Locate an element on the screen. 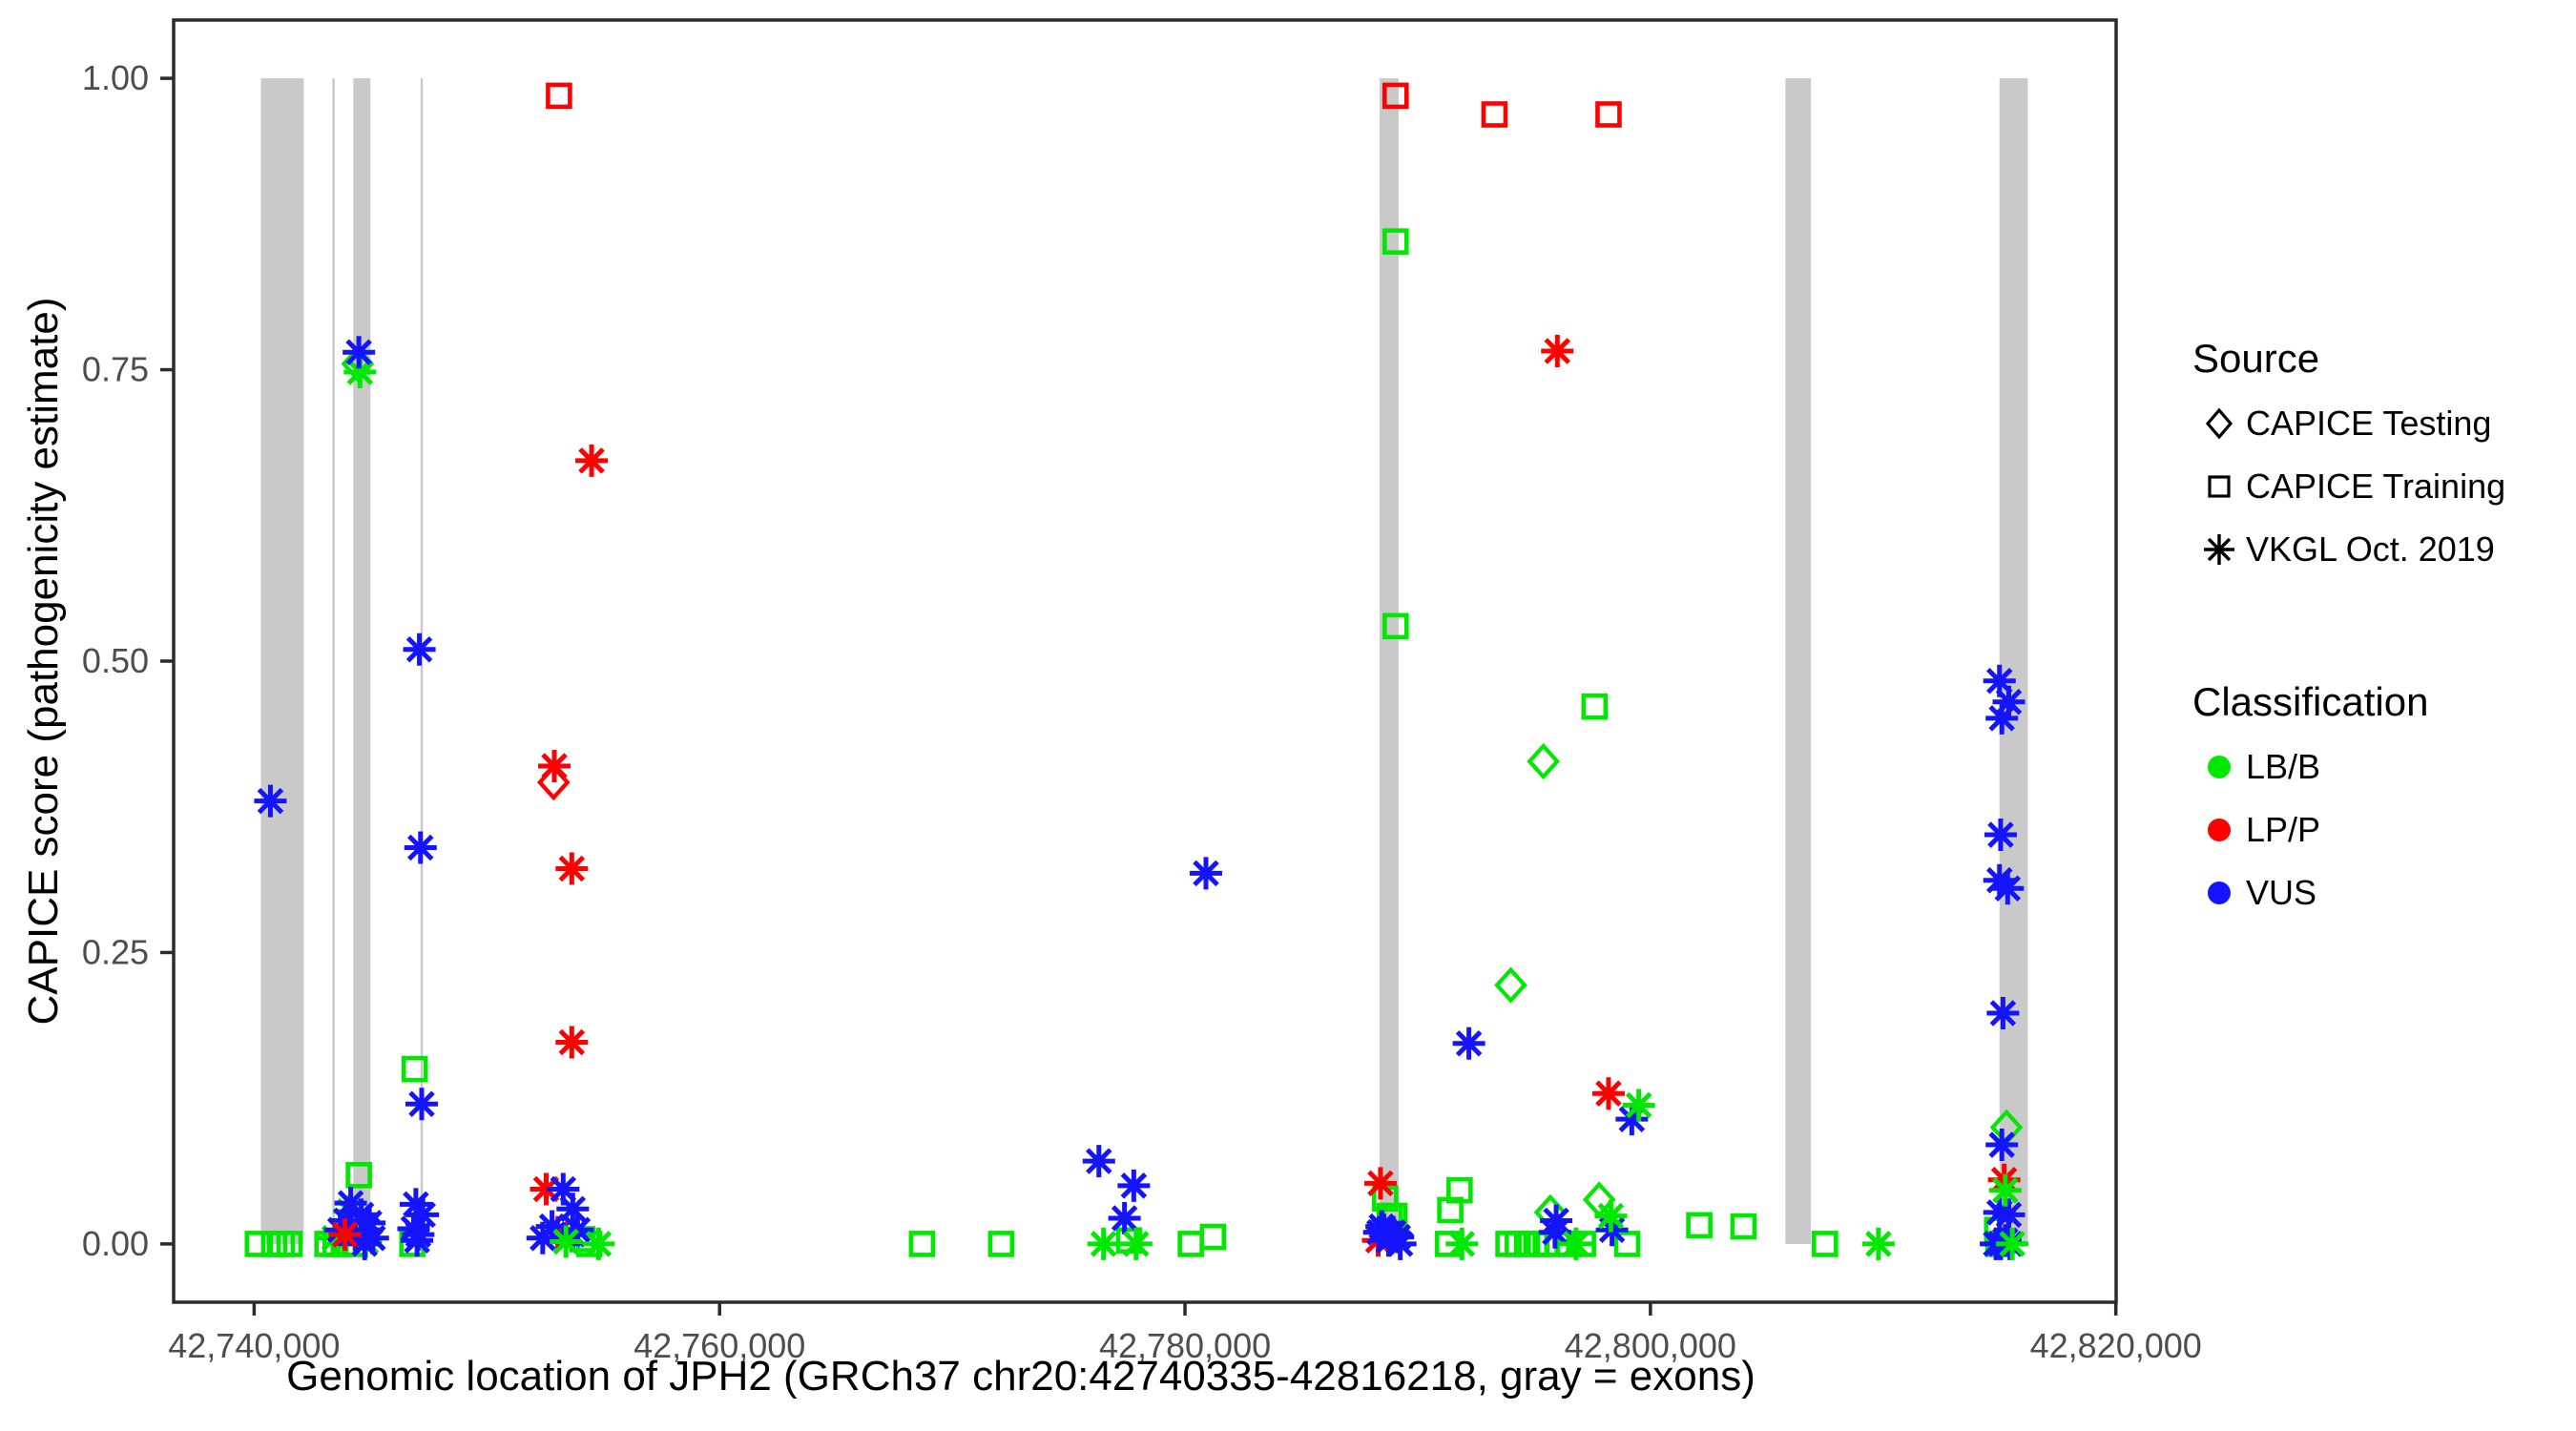 This screenshot has height=1431, width=2576. y-tick-label: 0.75 is located at coordinates (115, 369).